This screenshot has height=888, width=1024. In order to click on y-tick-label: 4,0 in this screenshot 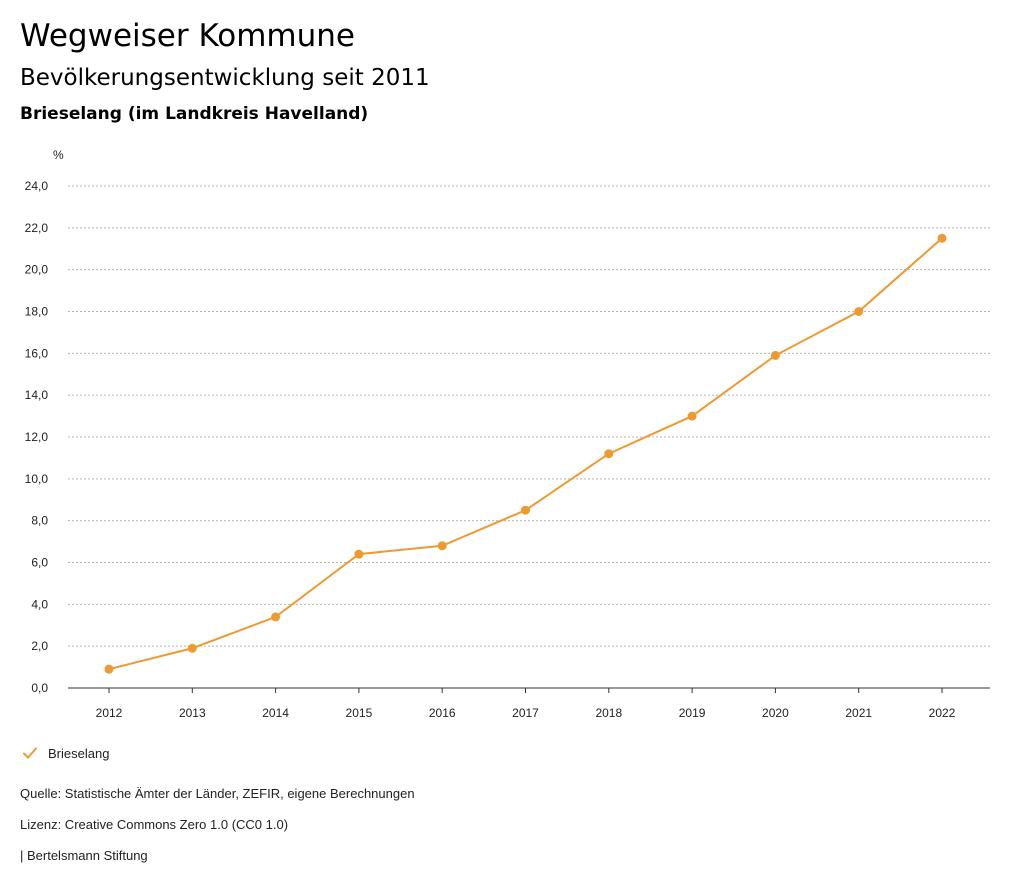, I will do `click(39, 604)`.